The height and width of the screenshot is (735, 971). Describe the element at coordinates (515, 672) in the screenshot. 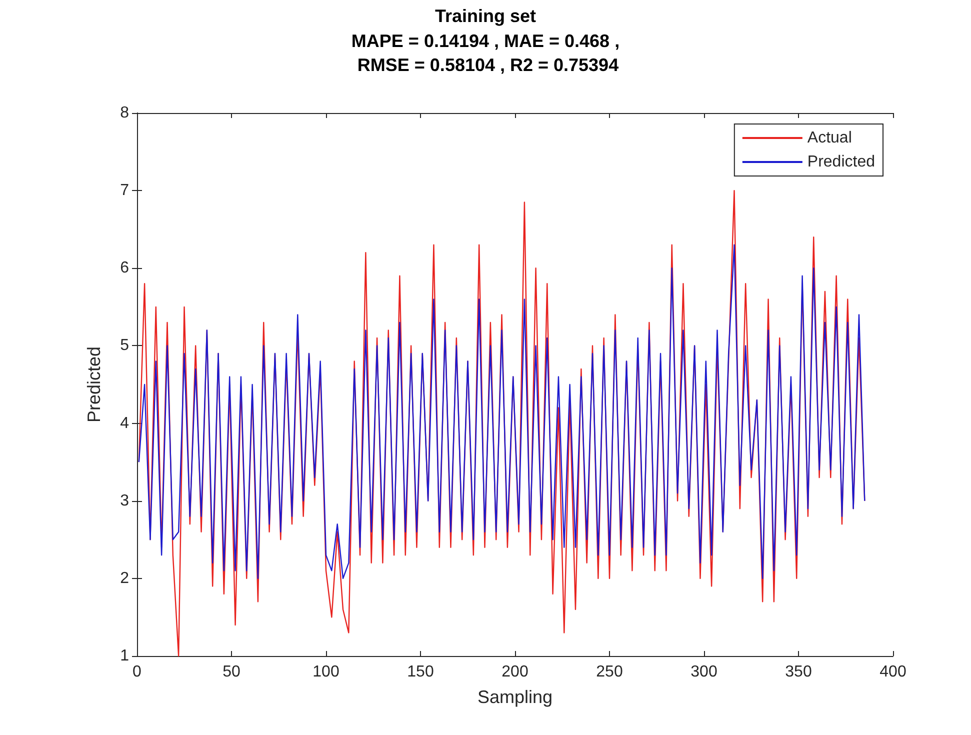

I see `x-tick-label: 200` at that location.